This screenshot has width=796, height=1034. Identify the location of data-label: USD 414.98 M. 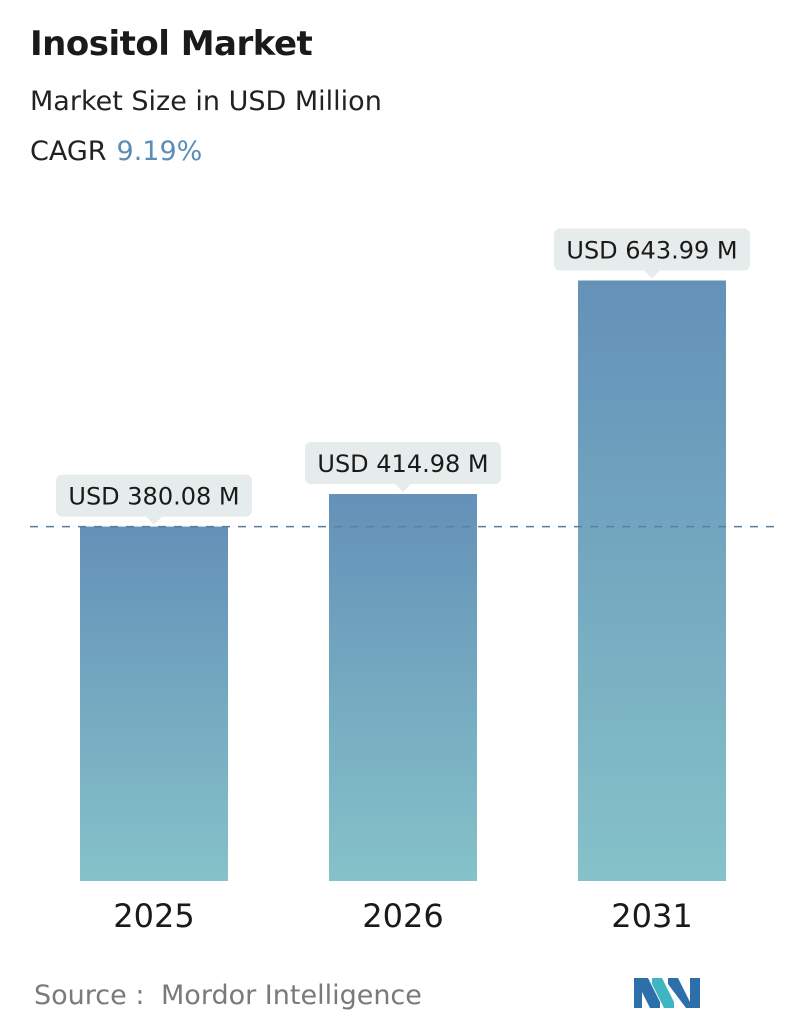
(402, 464).